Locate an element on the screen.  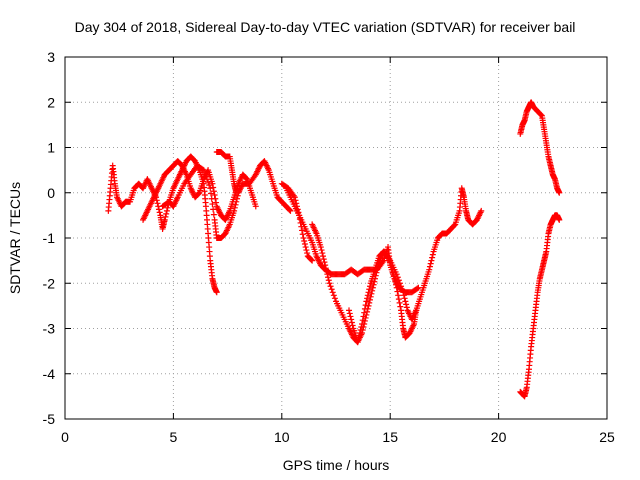
y-tick-label: 0 is located at coordinates (51, 193).